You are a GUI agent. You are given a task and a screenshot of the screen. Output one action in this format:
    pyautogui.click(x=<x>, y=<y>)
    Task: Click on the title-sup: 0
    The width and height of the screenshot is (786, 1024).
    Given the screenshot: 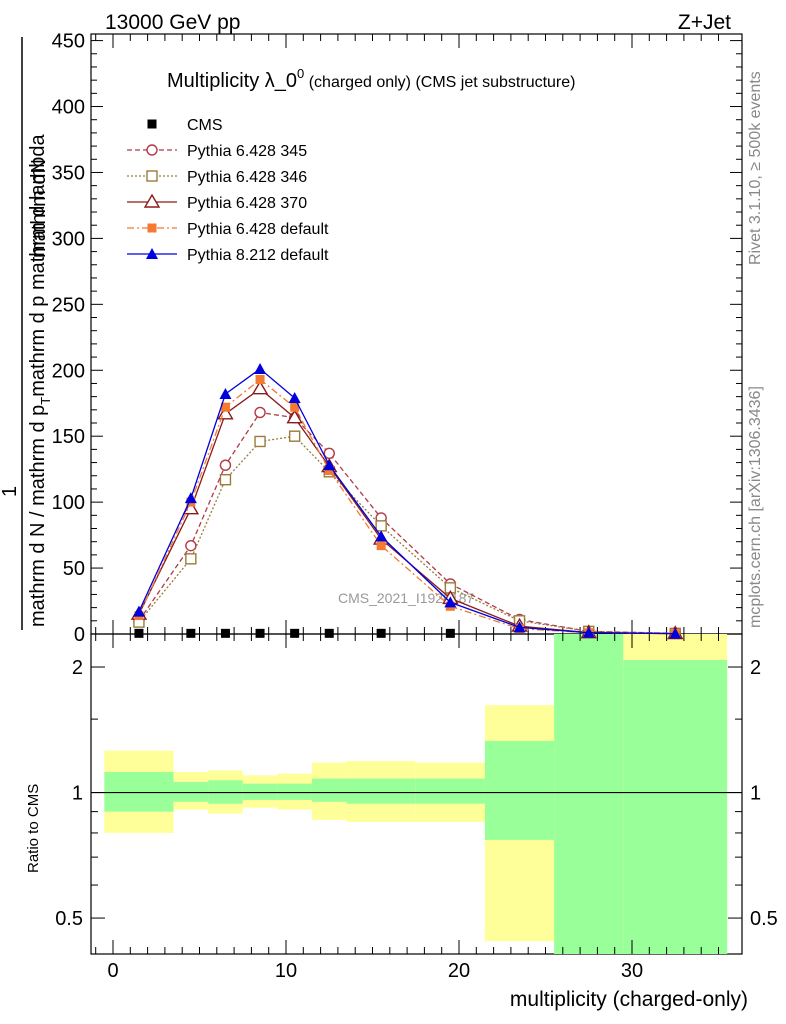 What is the action you would take?
    pyautogui.click(x=300, y=73)
    